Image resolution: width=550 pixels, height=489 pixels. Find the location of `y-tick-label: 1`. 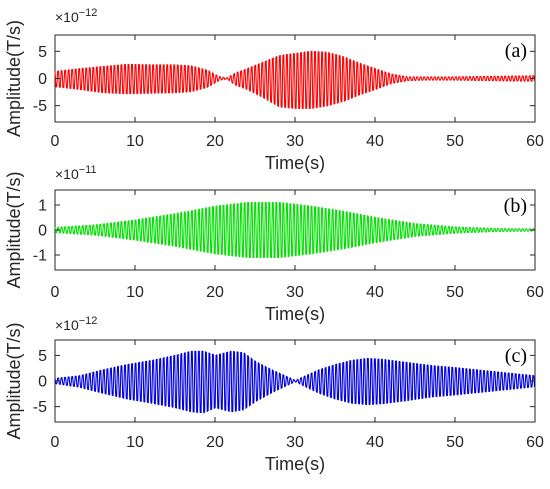

y-tick-label: 1 is located at coordinates (42, 206).